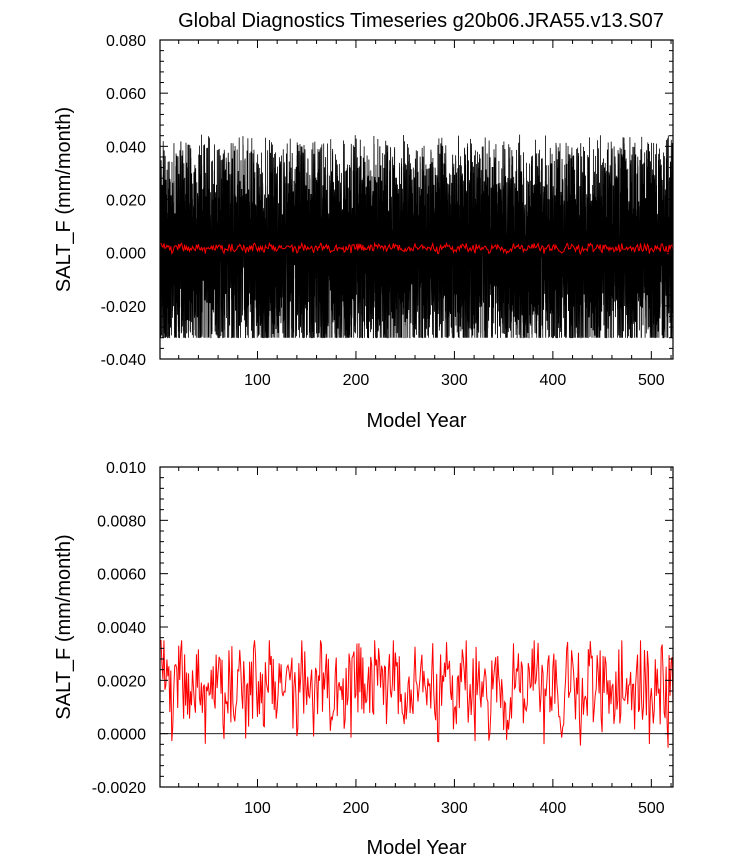 Image resolution: width=732 pixels, height=864 pixels. What do you see at coordinates (119, 788) in the screenshot?
I see `y-tick-label: -0.0020` at bounding box center [119, 788].